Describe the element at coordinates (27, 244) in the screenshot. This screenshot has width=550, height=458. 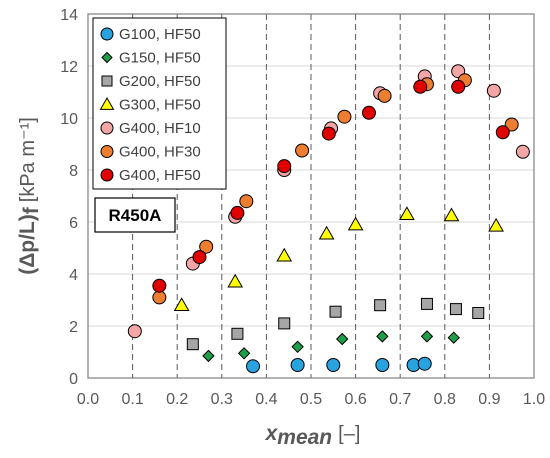
I see `y-axis-variable: (Δp/L)` at that location.